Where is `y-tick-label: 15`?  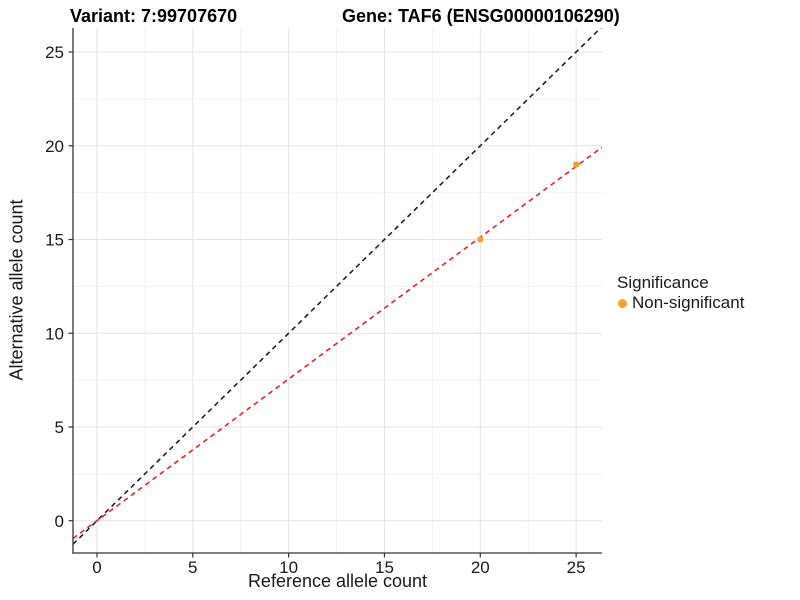 y-tick-label: 15 is located at coordinates (54, 240).